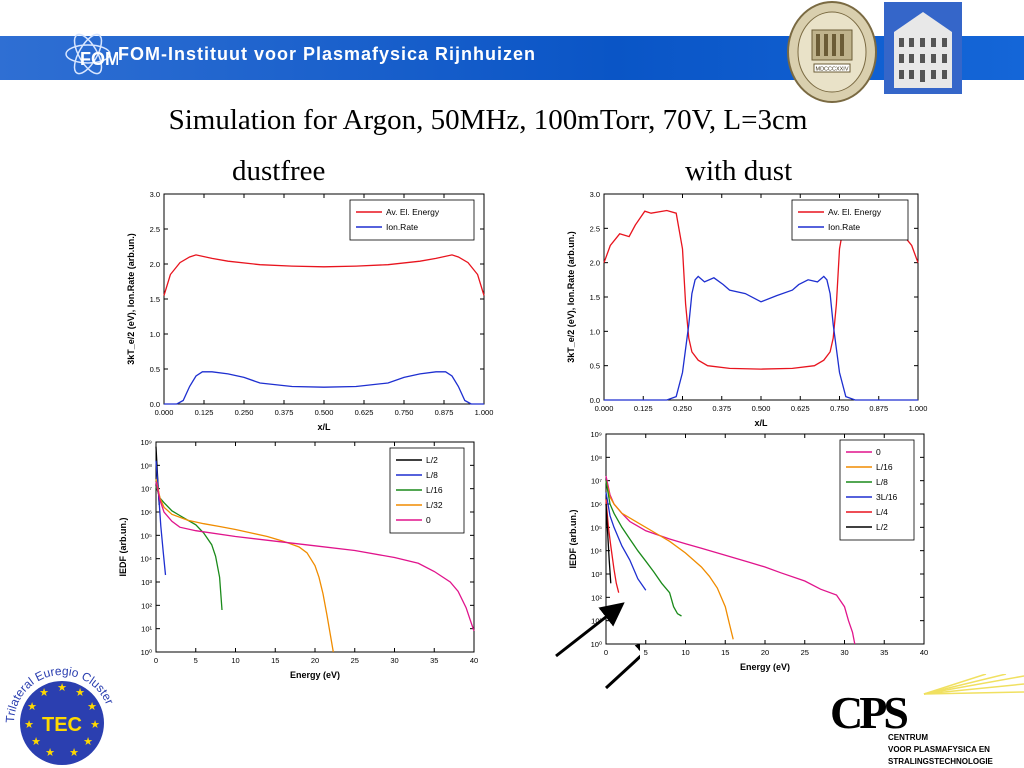 The image size is (1024, 768). I want to click on y-tick-label: 10⁵, so click(146, 535).